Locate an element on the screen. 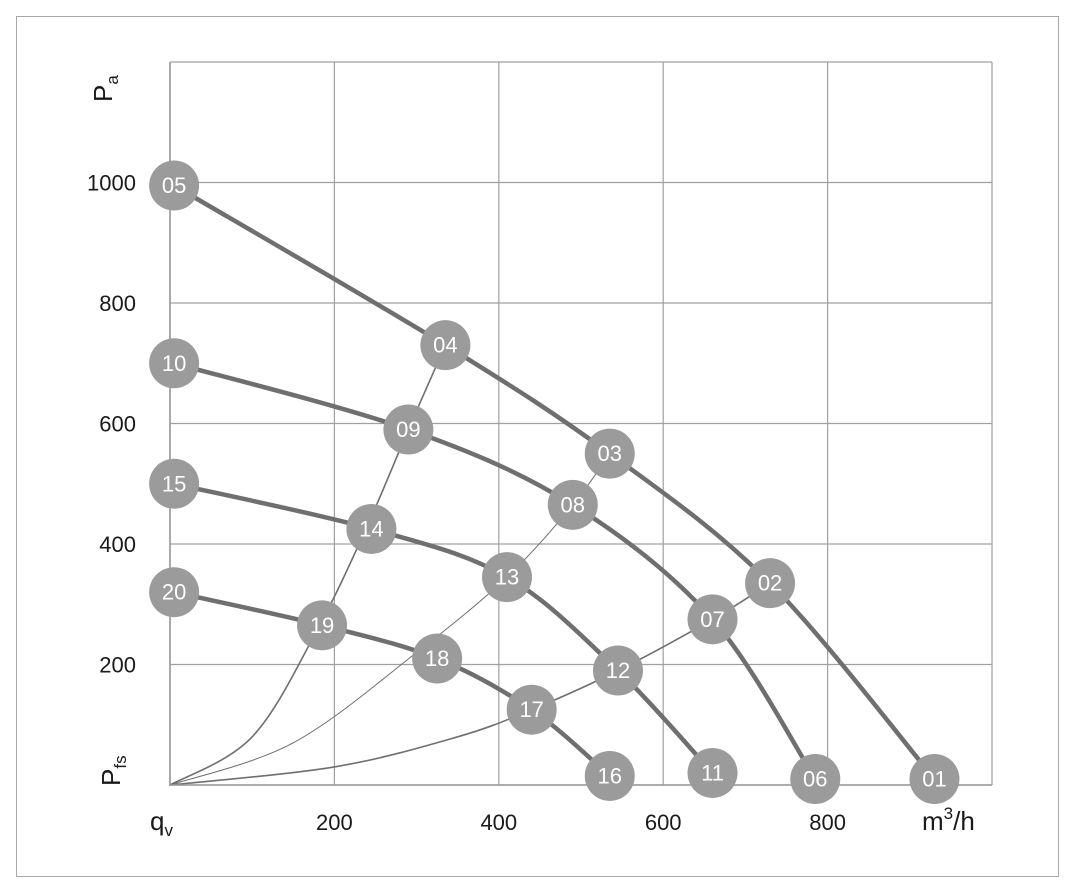 The image size is (1081, 893). point-label: 15 is located at coordinates (174, 483).